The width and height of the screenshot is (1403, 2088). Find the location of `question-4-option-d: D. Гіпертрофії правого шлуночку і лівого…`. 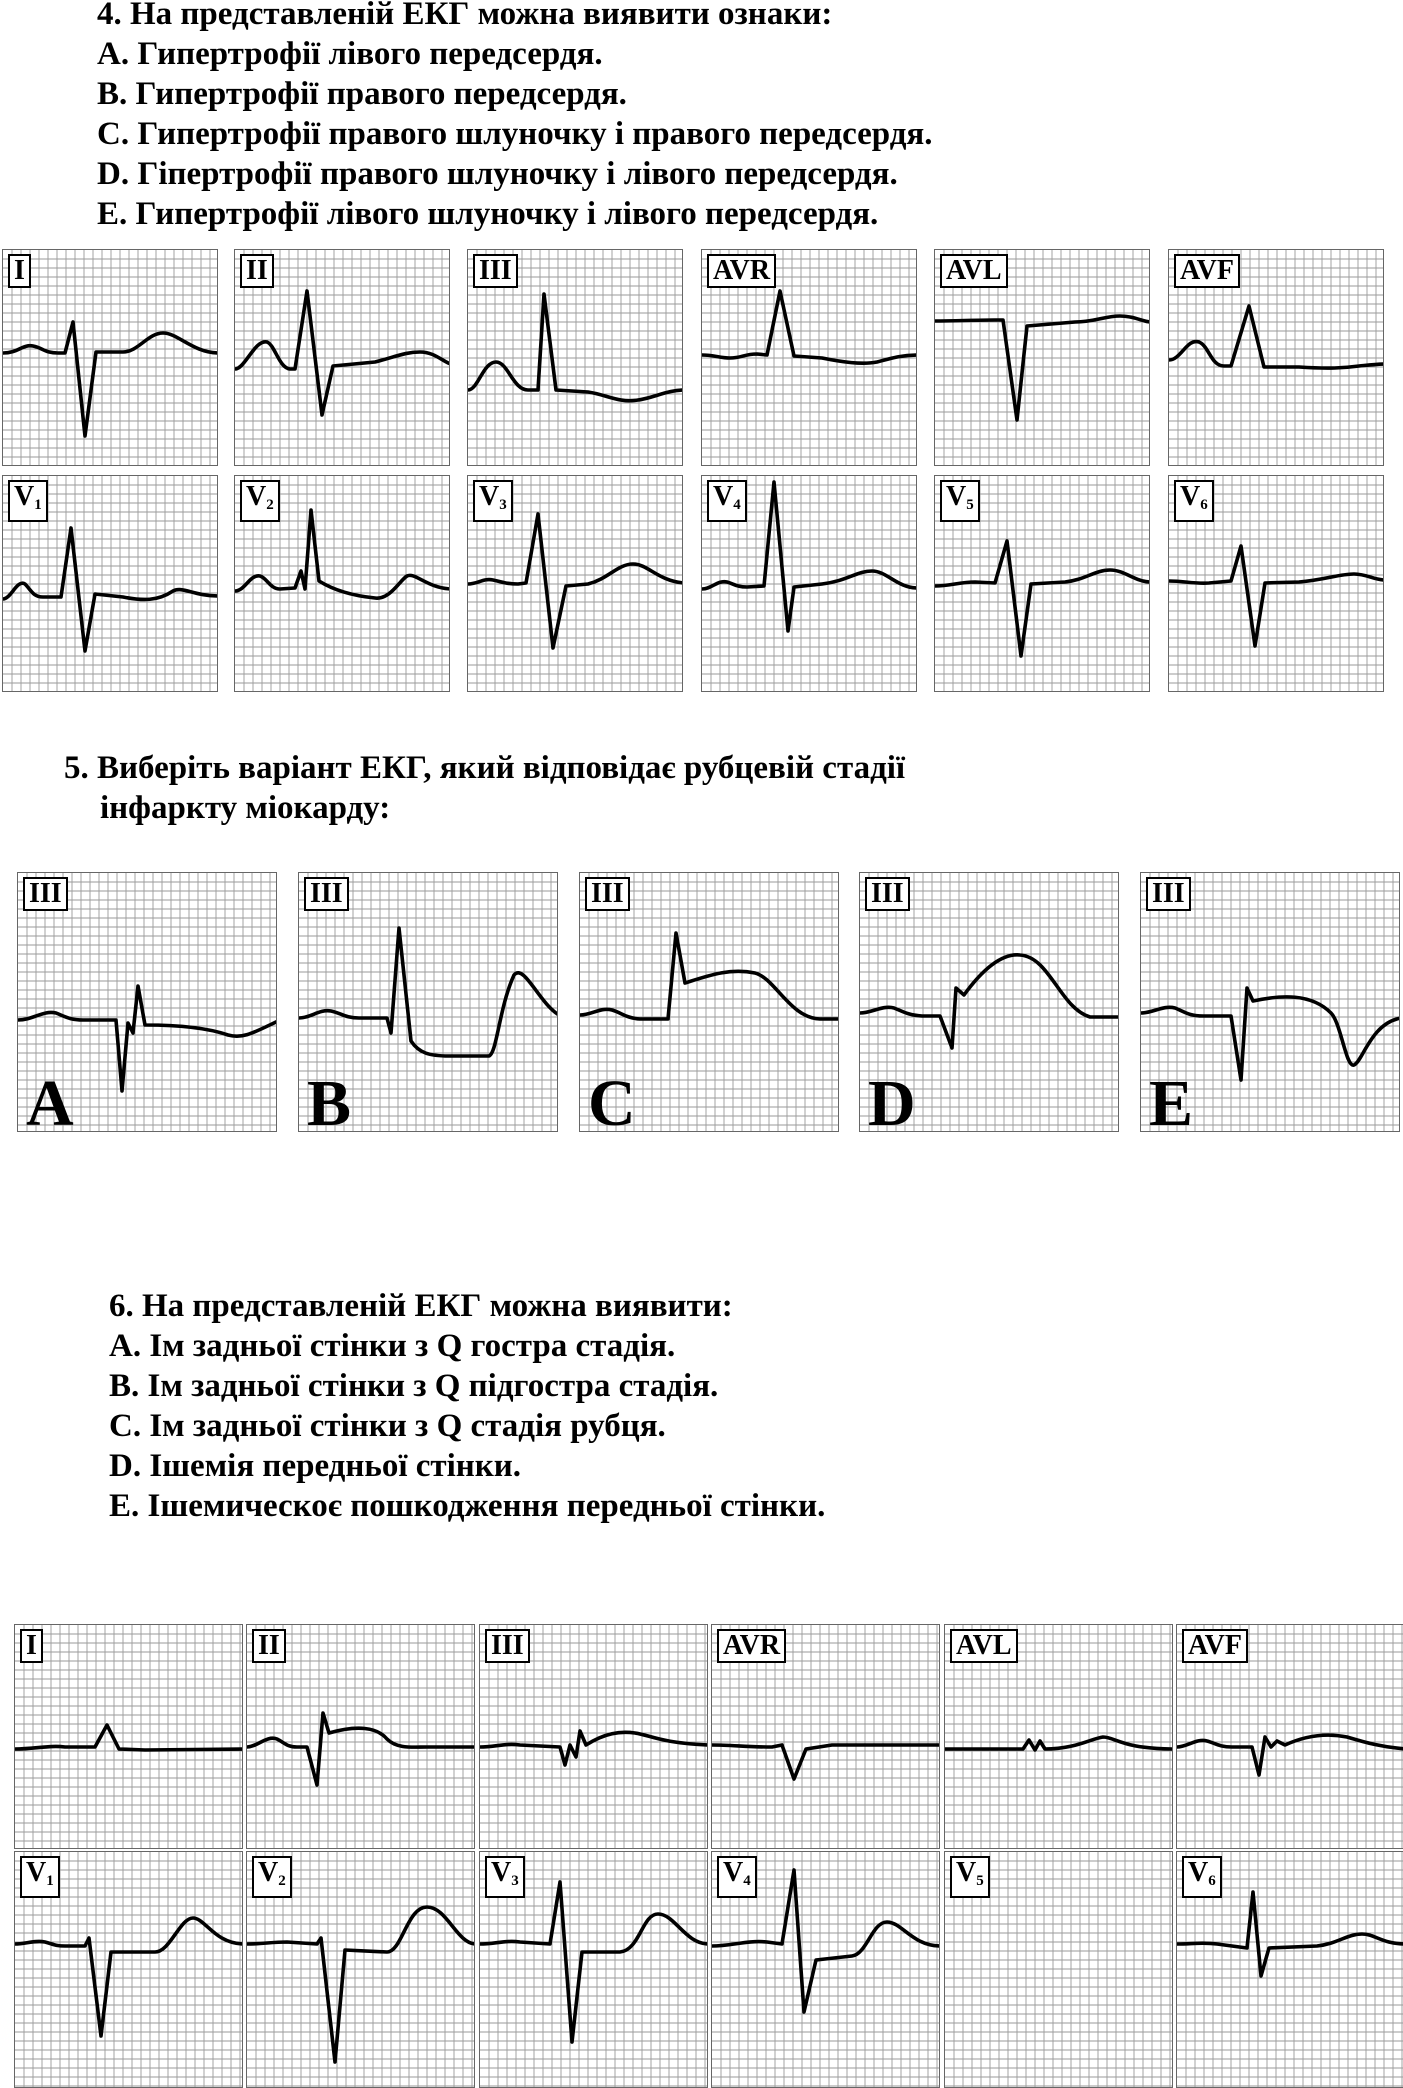

question-4-option-d: D. Гіпертрофії правого шлуночку і лівого… is located at coordinates (497, 174).